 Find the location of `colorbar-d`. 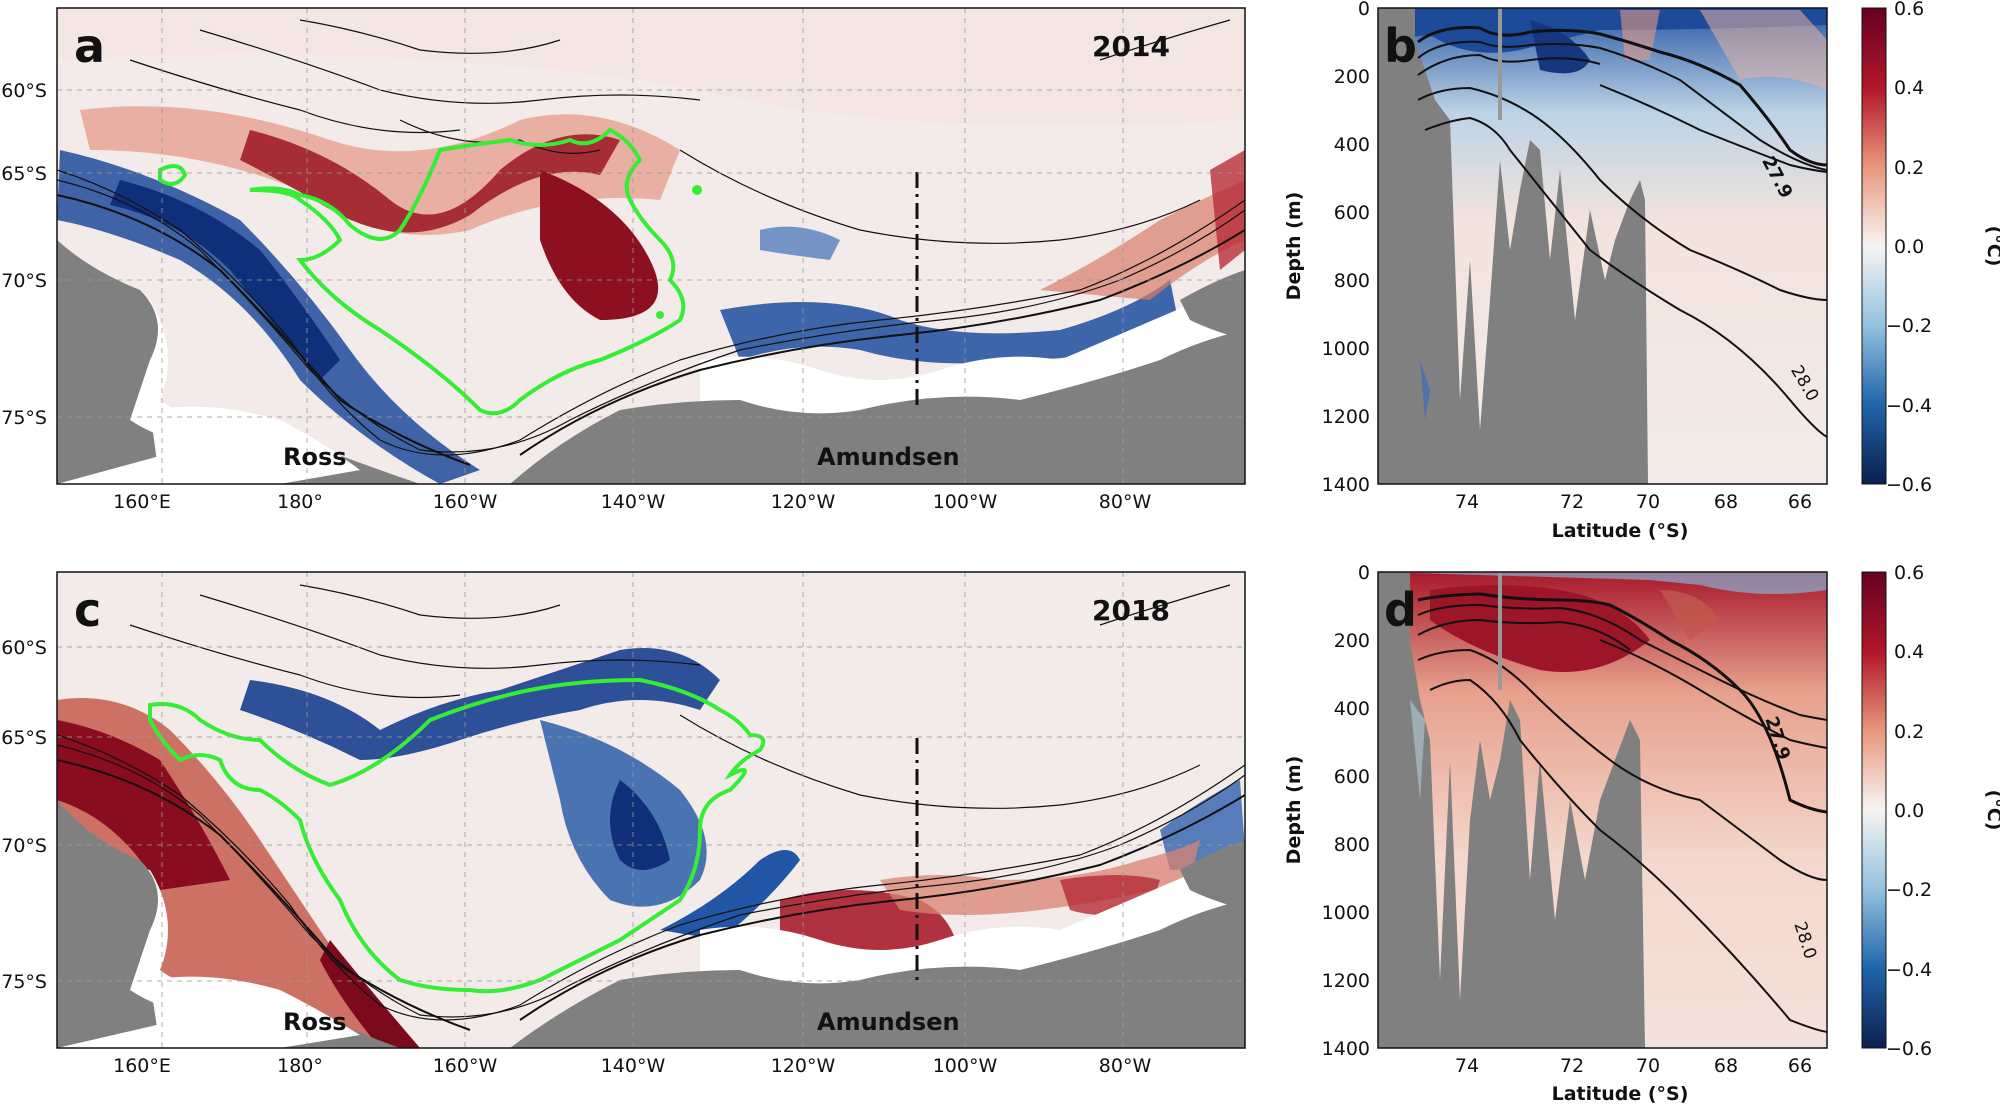

colorbar-d is located at coordinates (1874, 810).